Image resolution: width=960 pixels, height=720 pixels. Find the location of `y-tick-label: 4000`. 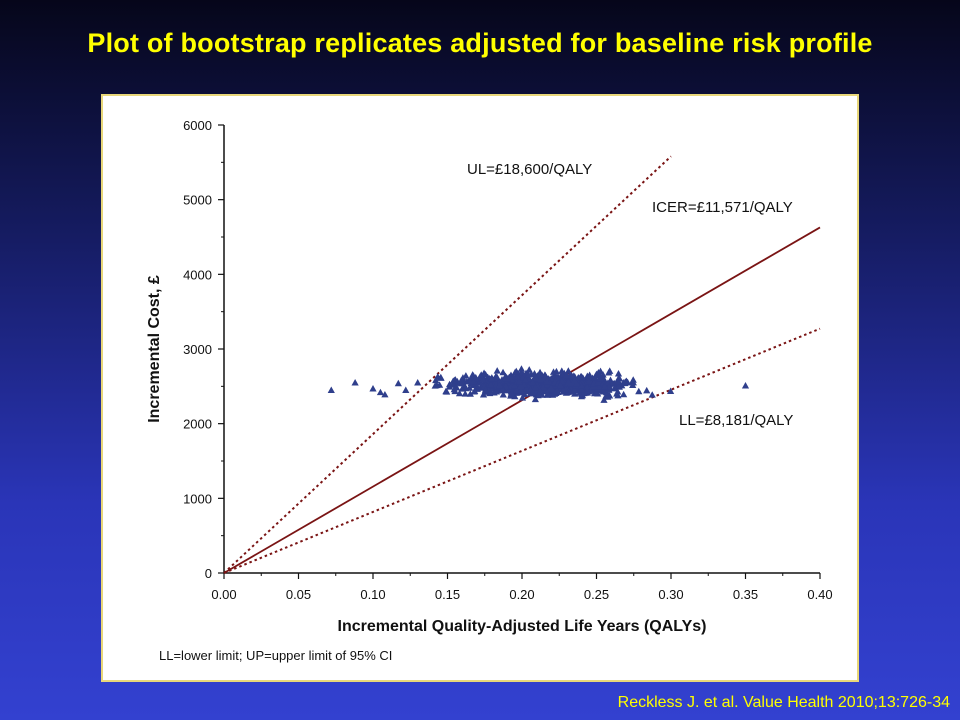

y-tick-label: 4000 is located at coordinates (197, 274).